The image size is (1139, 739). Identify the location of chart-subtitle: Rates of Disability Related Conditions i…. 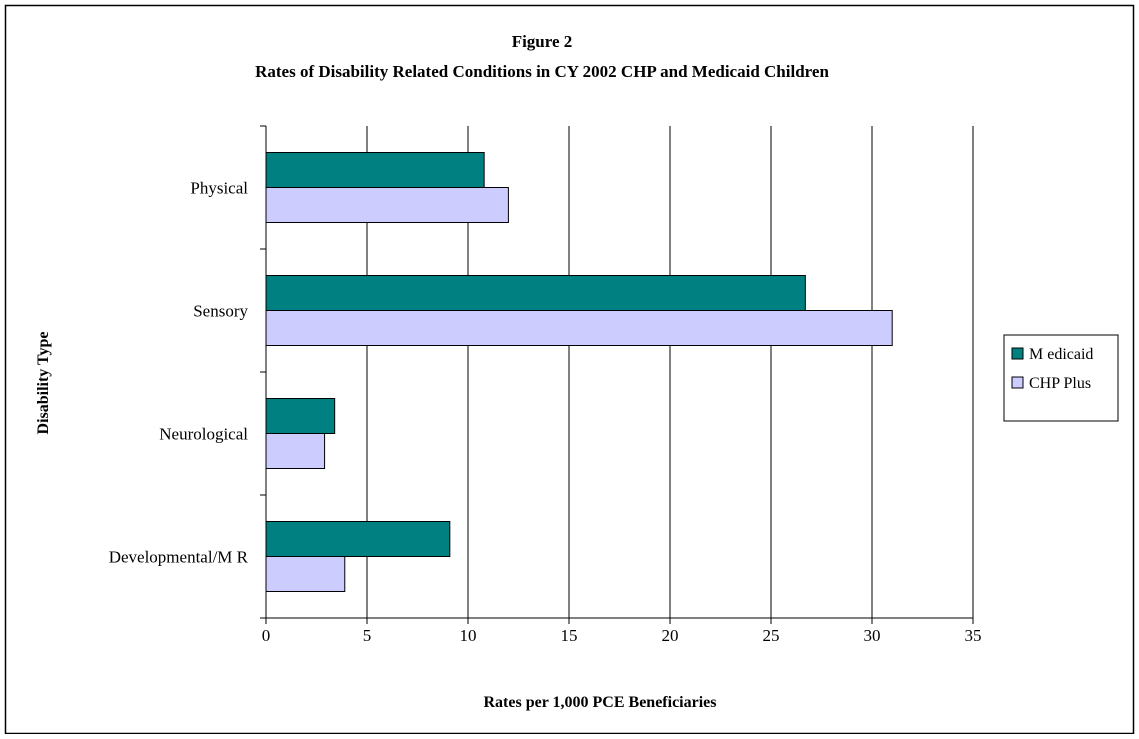
(542, 71).